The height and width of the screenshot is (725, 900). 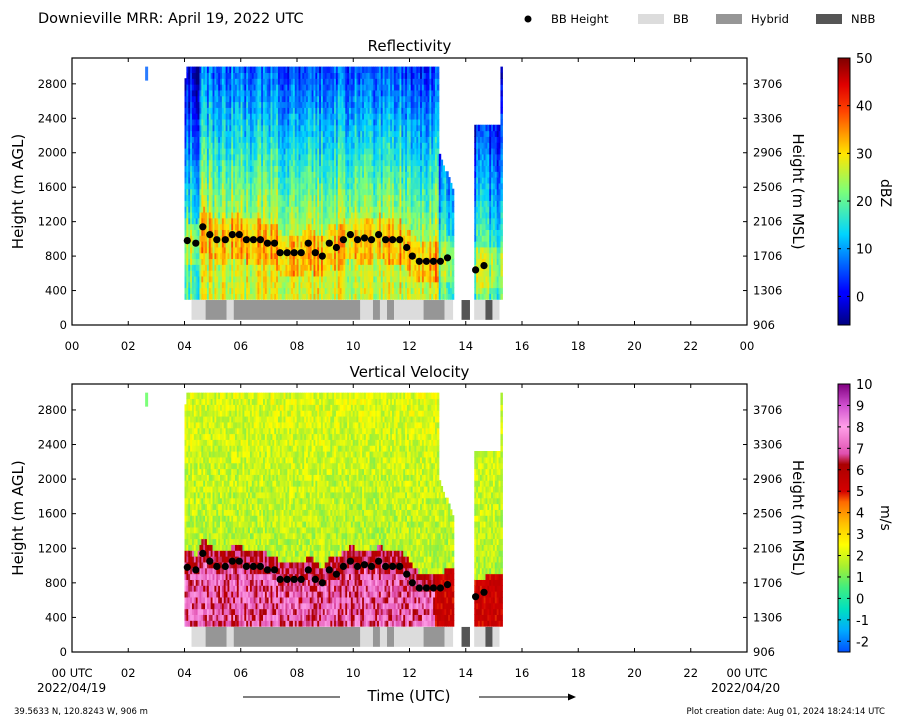 What do you see at coordinates (767, 153) in the screenshot?
I see `y-tick-label-right: 2906` at bounding box center [767, 153].